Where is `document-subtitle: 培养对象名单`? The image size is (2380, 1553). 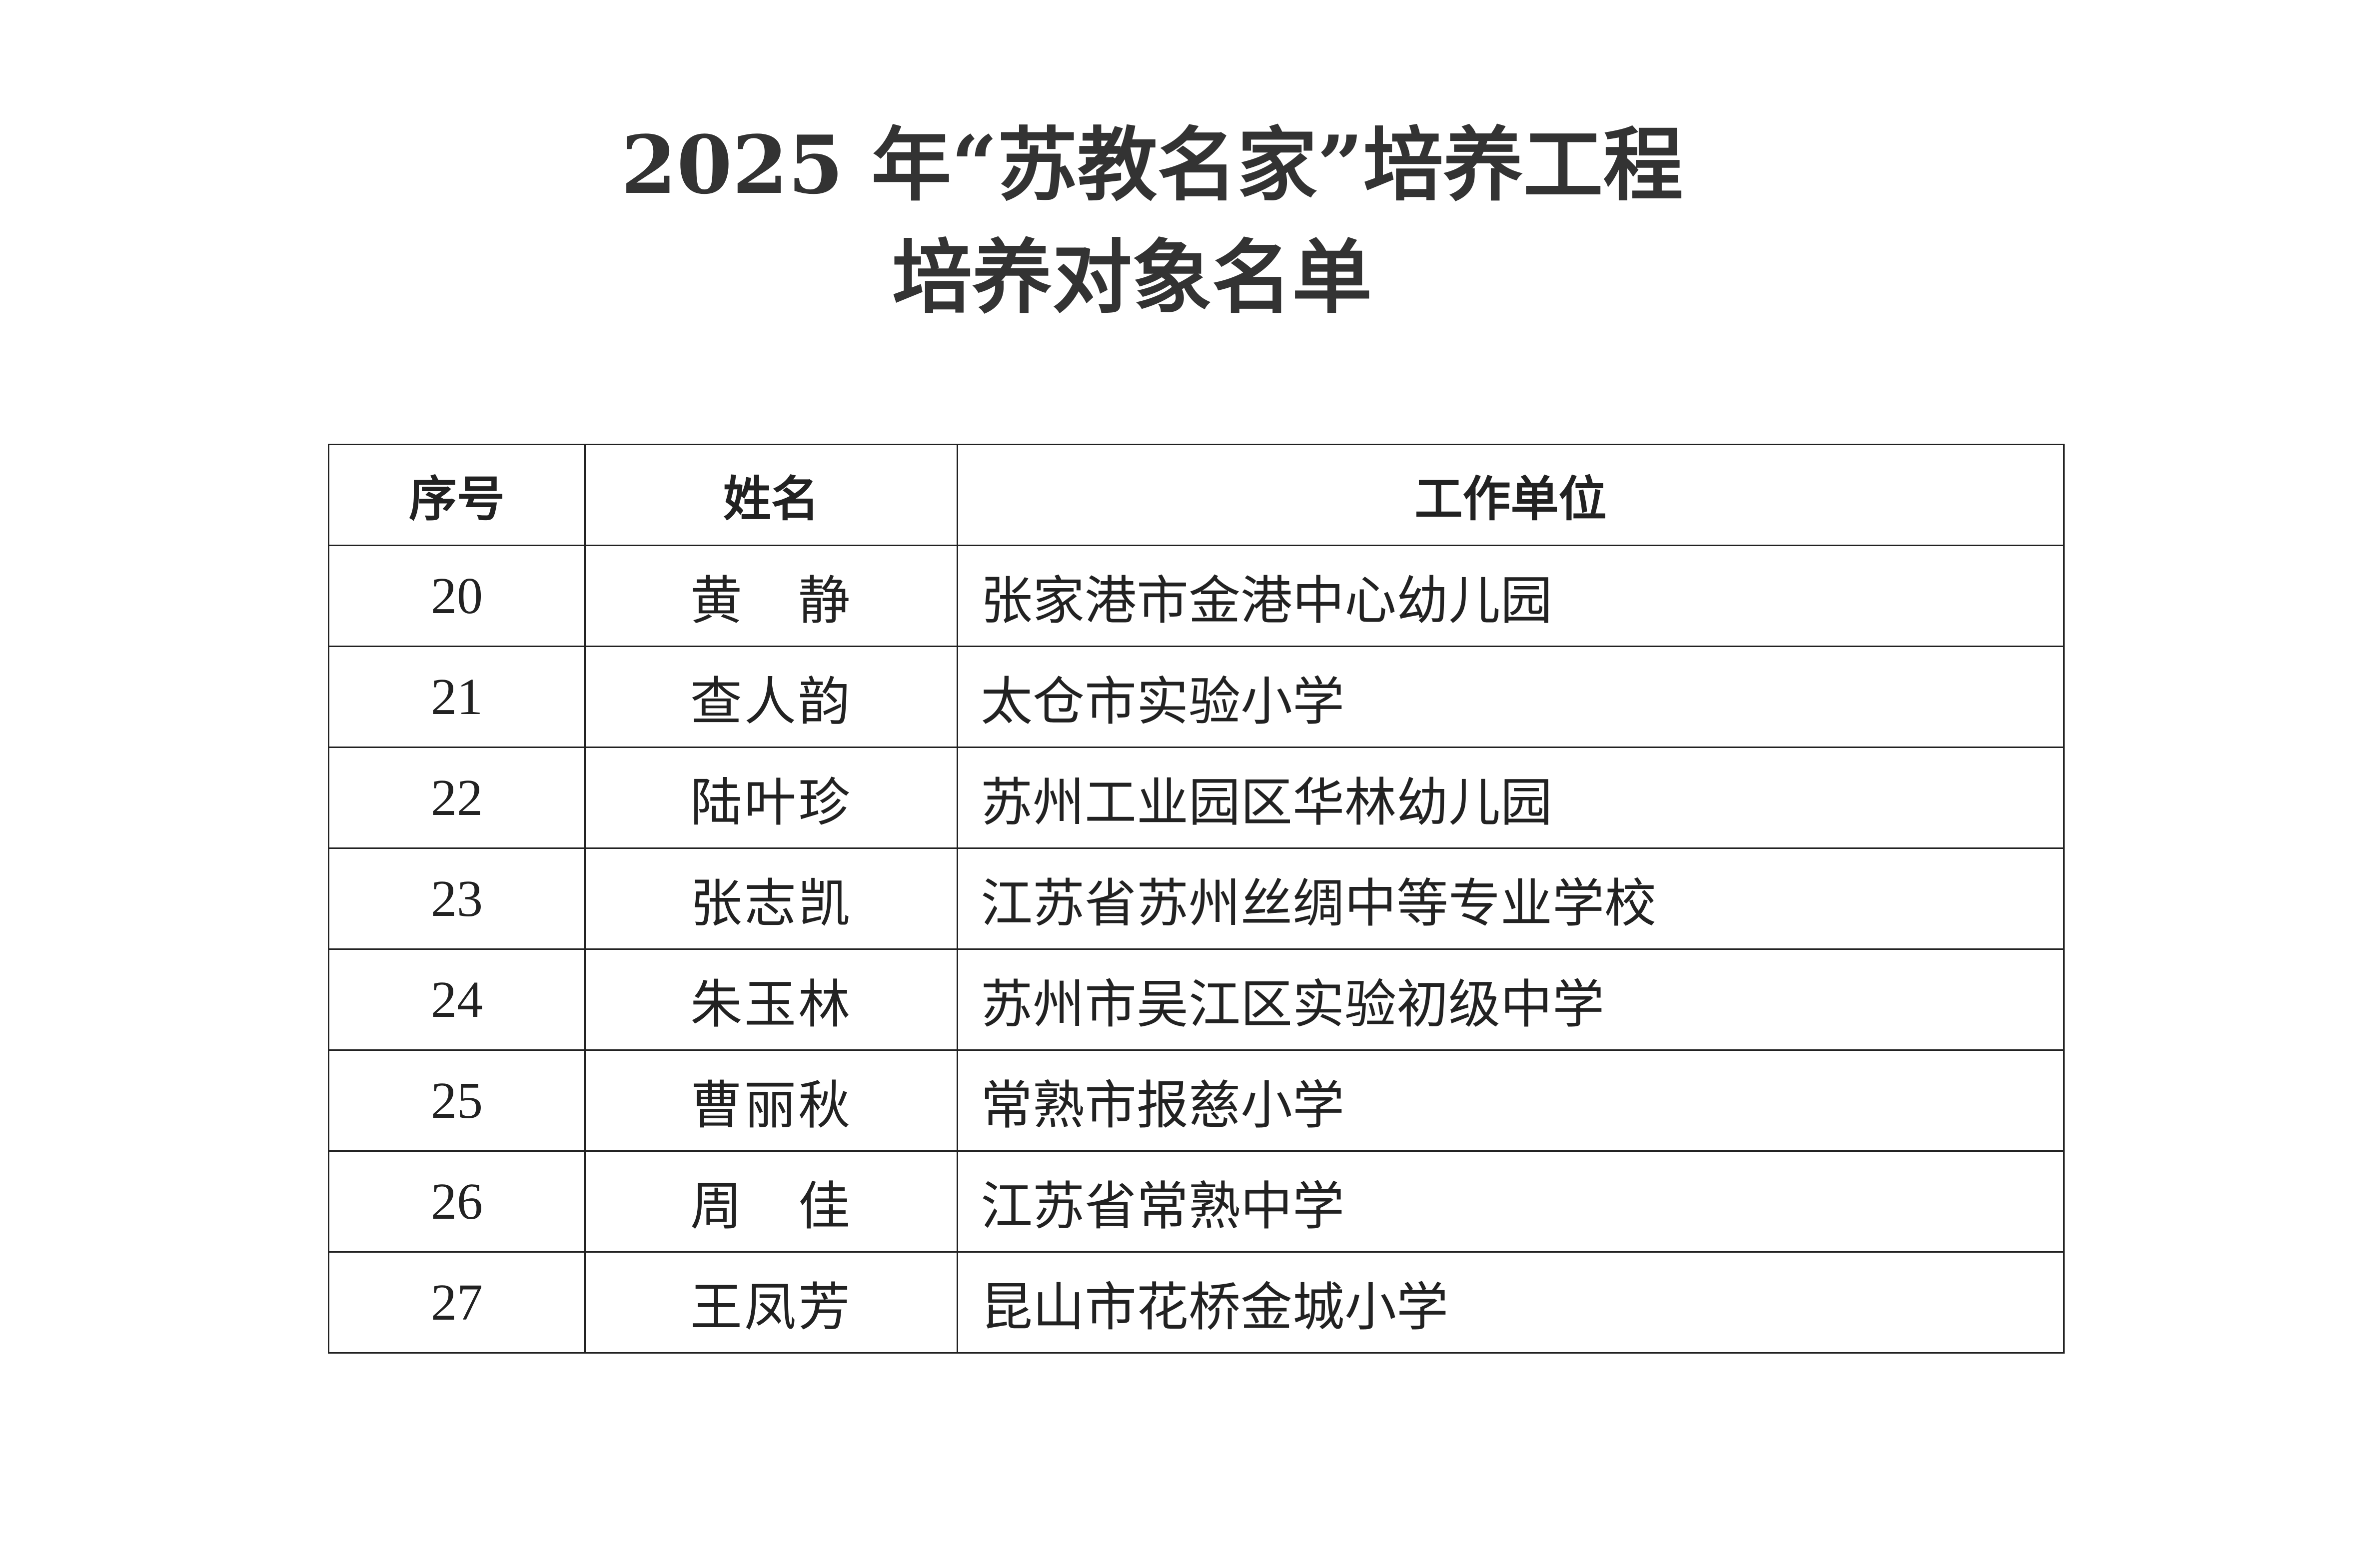 document-subtitle: 培养对象名单 is located at coordinates (1132, 277).